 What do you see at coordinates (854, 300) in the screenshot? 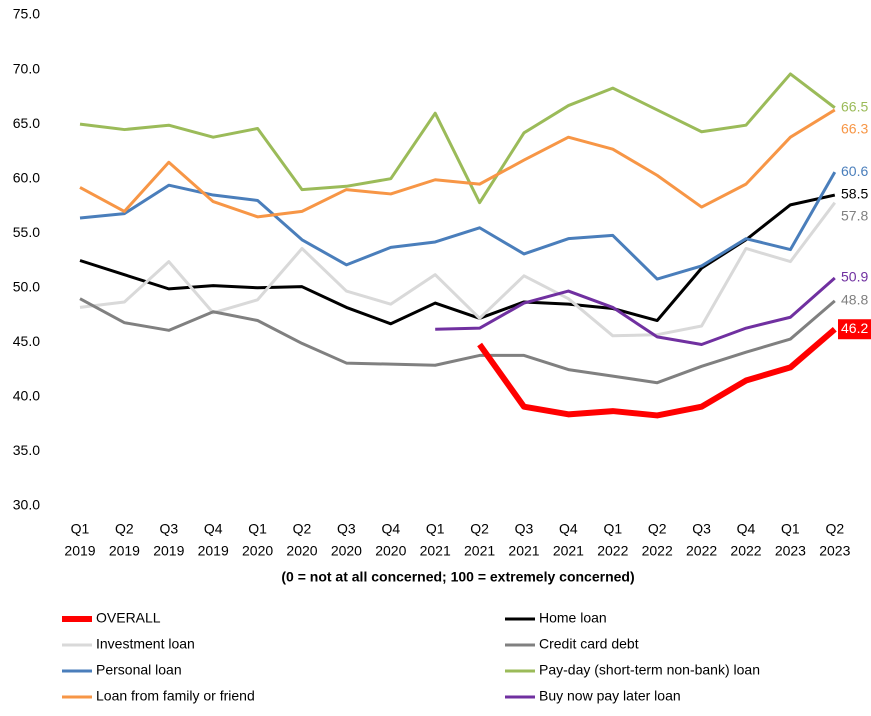
I see `value-label: 48.8` at bounding box center [854, 300].